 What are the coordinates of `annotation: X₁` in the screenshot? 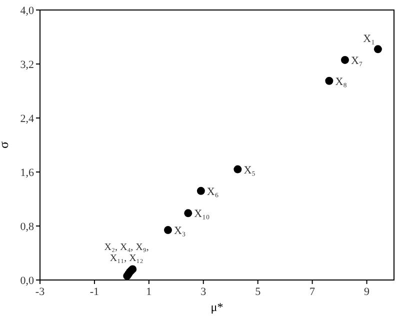 It's located at (369, 39).